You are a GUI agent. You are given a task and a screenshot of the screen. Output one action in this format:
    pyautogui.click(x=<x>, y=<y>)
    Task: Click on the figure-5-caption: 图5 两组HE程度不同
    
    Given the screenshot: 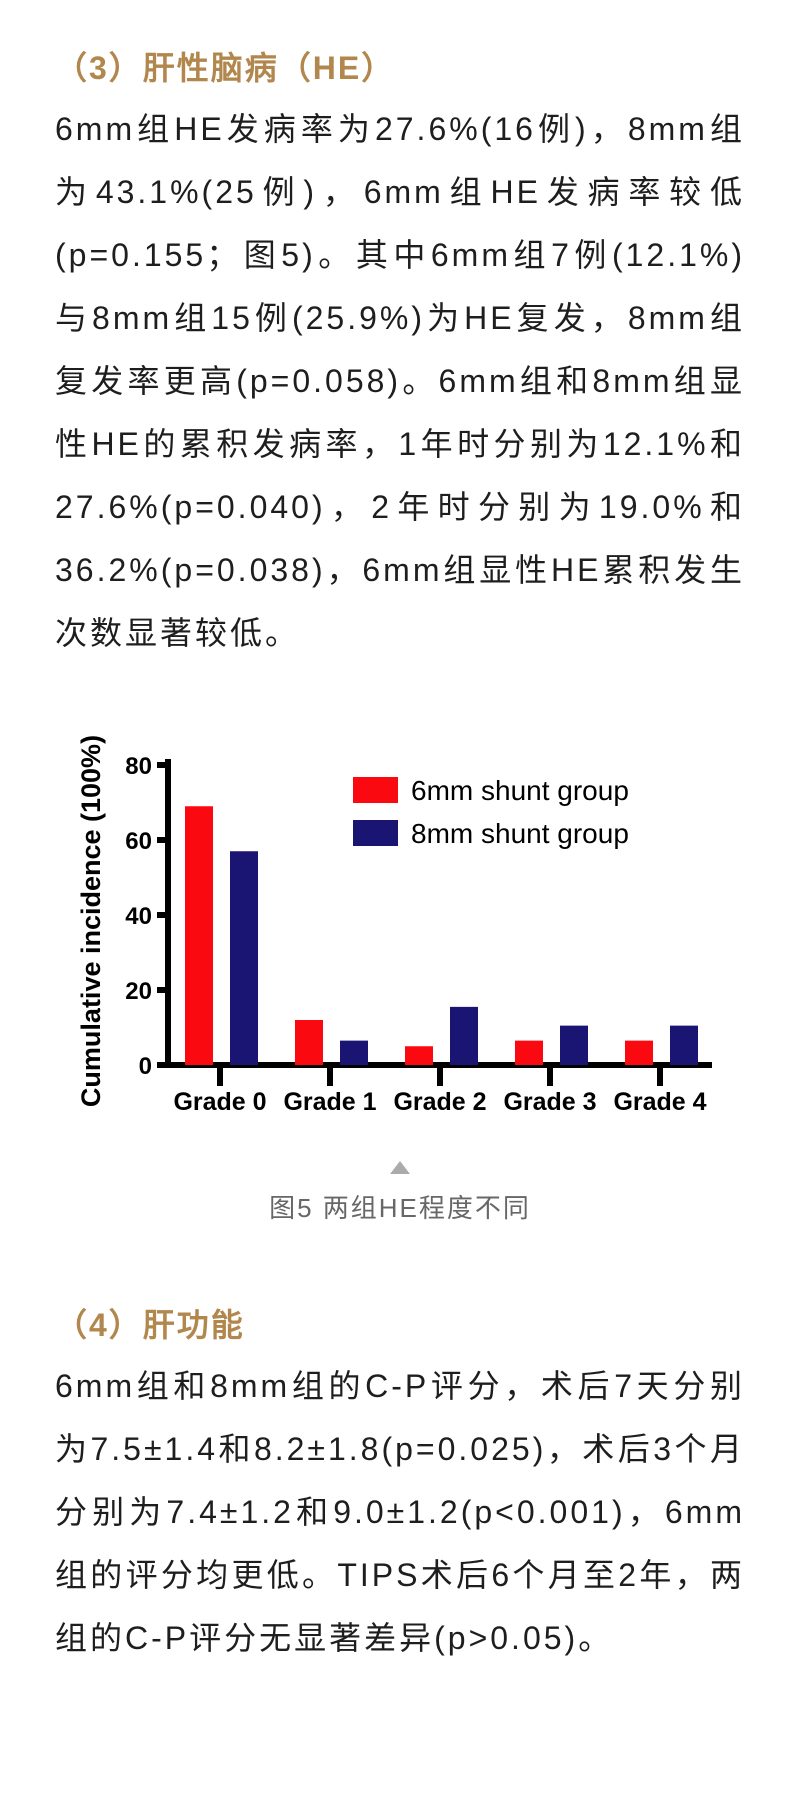 What is the action you would take?
    pyautogui.click(x=400, y=1208)
    